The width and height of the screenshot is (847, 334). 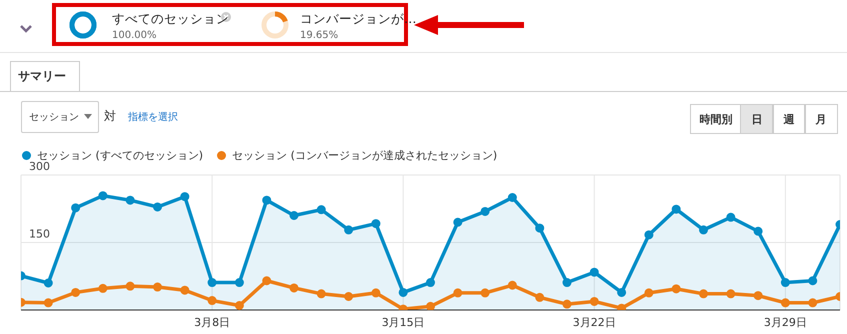 What do you see at coordinates (594, 322) in the screenshot?
I see `x-tick-label: 3月22日` at bounding box center [594, 322].